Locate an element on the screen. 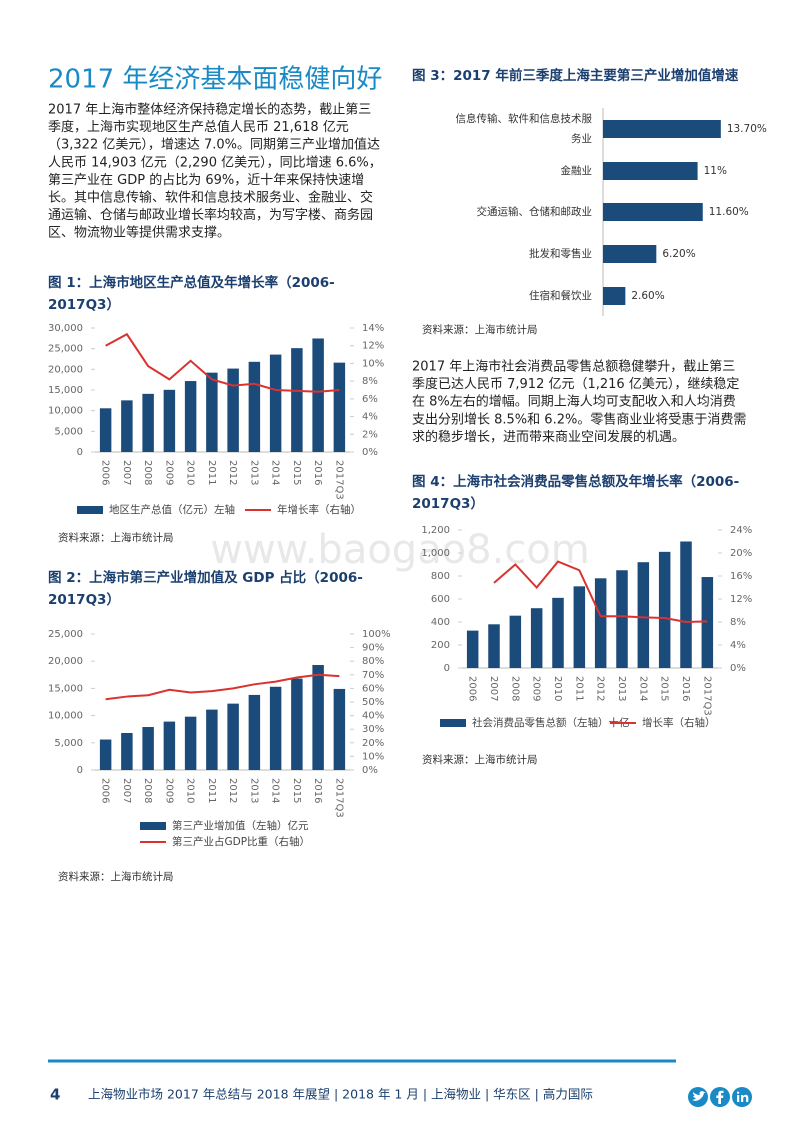 This screenshot has height=1132, width=800. y2-tick-label: 50% is located at coordinates (373, 702).